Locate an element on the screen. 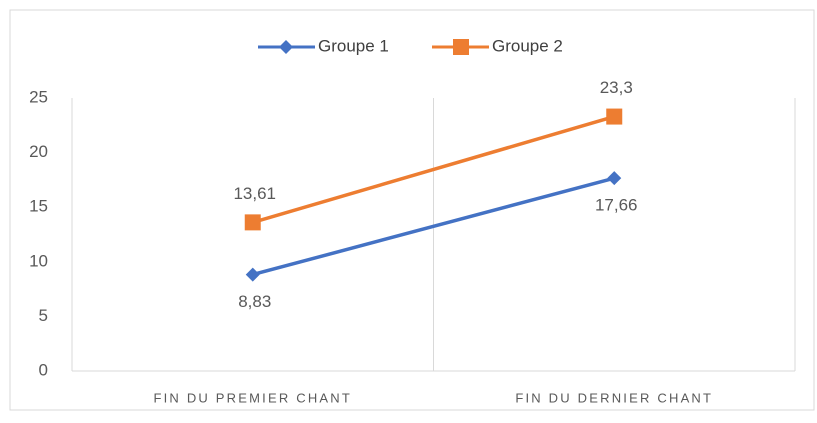  data-label: 23,3 is located at coordinates (616, 87).